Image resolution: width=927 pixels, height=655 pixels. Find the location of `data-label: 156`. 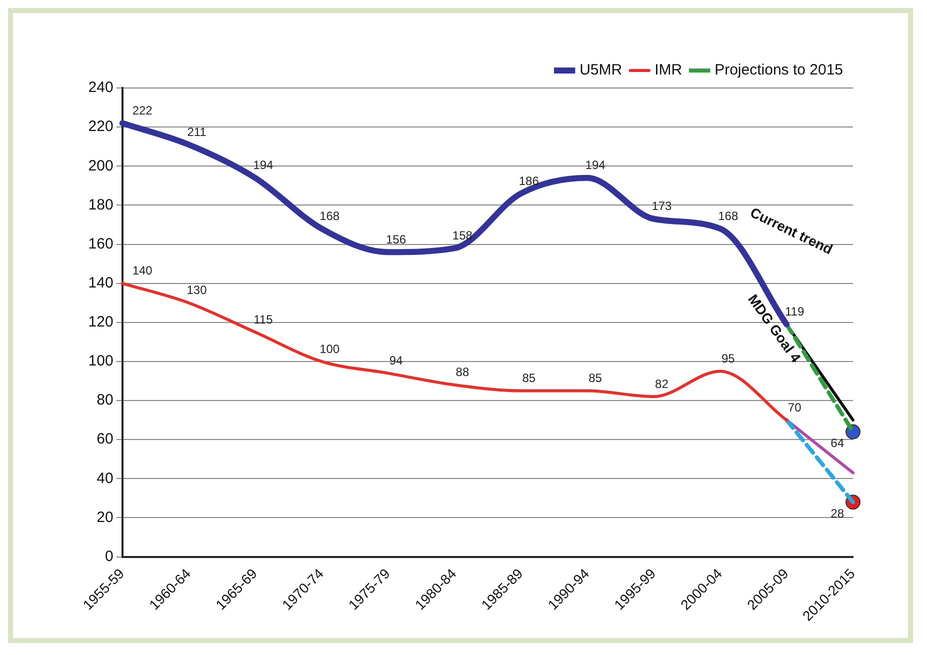

data-label: 156 is located at coordinates (396, 239).